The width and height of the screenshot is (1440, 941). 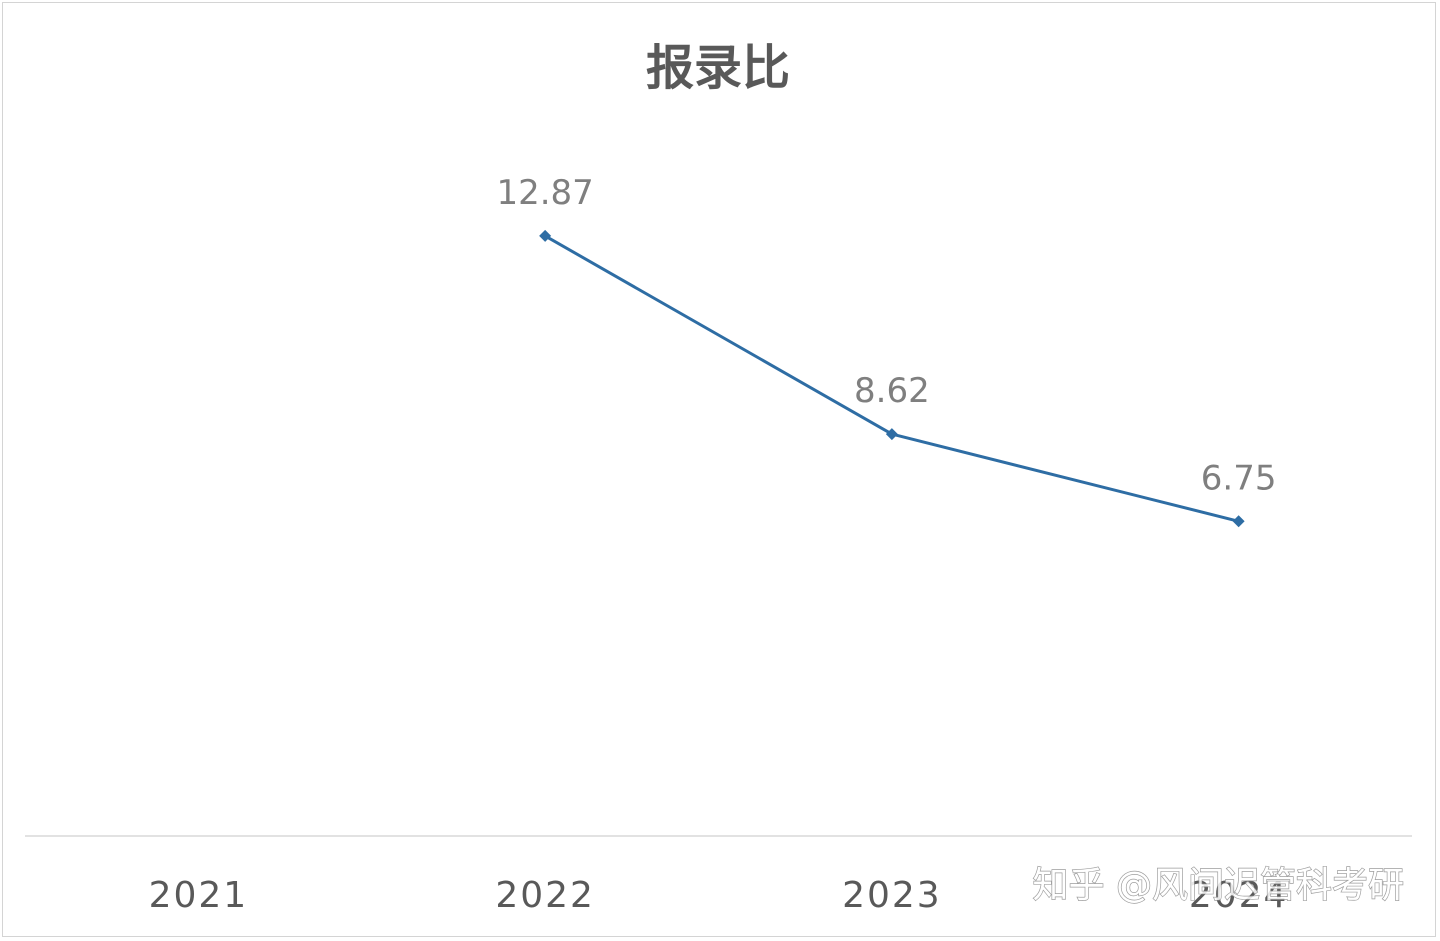 What do you see at coordinates (892, 895) in the screenshot?
I see `x-tick-label-2023: 2023` at bounding box center [892, 895].